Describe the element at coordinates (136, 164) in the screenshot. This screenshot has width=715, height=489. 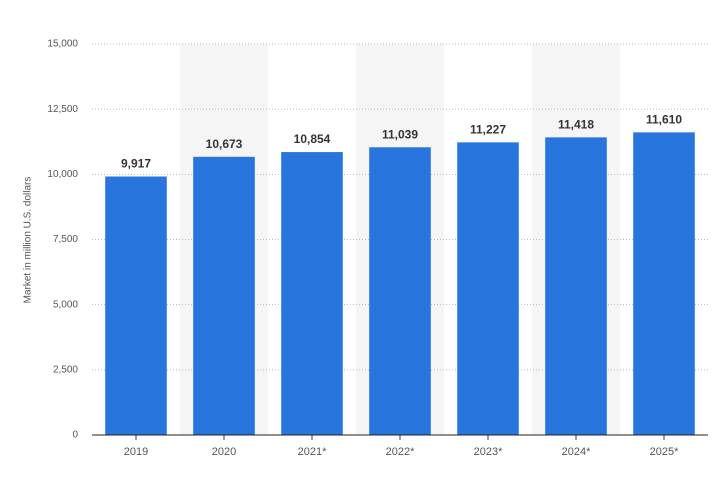
I see `value-label: 9,917` at that location.